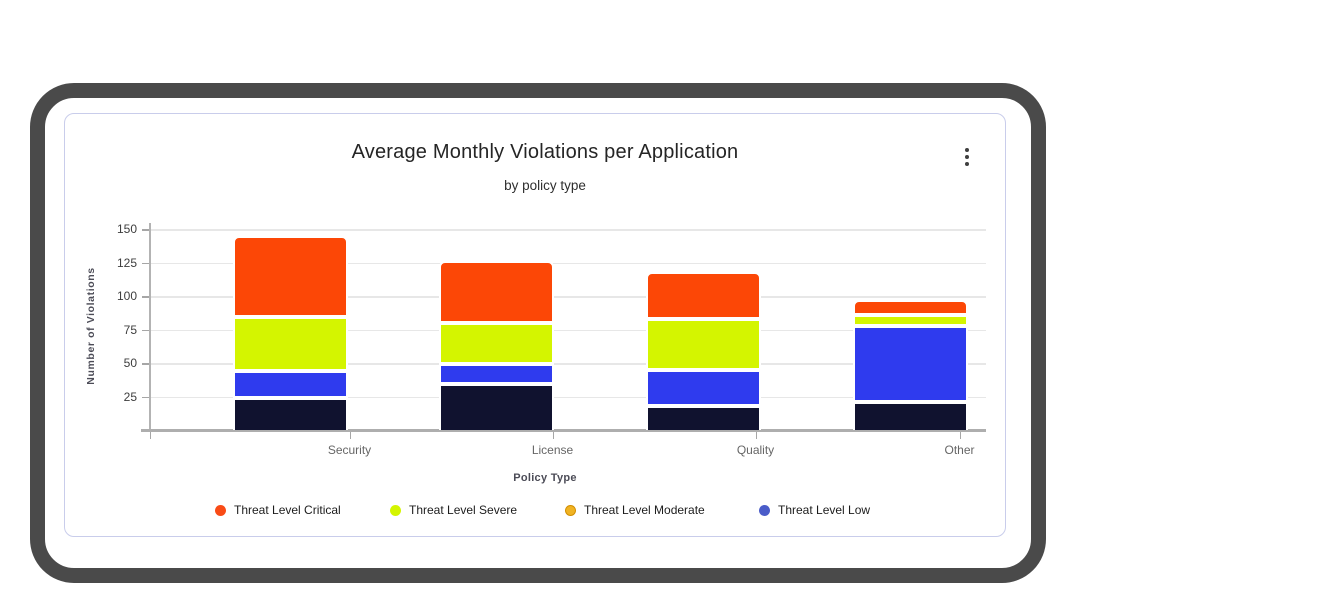  What do you see at coordinates (130, 363) in the screenshot?
I see `y-tick-label-50: 50` at bounding box center [130, 363].